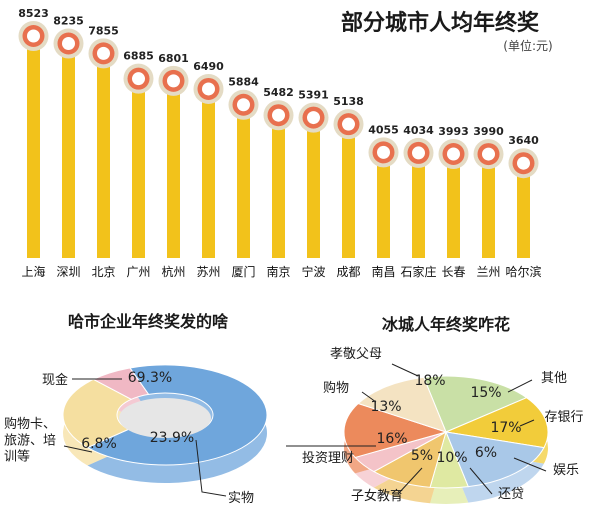 Image resolution: width=600 pixels, height=524 pixels. I want to click on bar-category-label: 宁波, so click(313, 271).